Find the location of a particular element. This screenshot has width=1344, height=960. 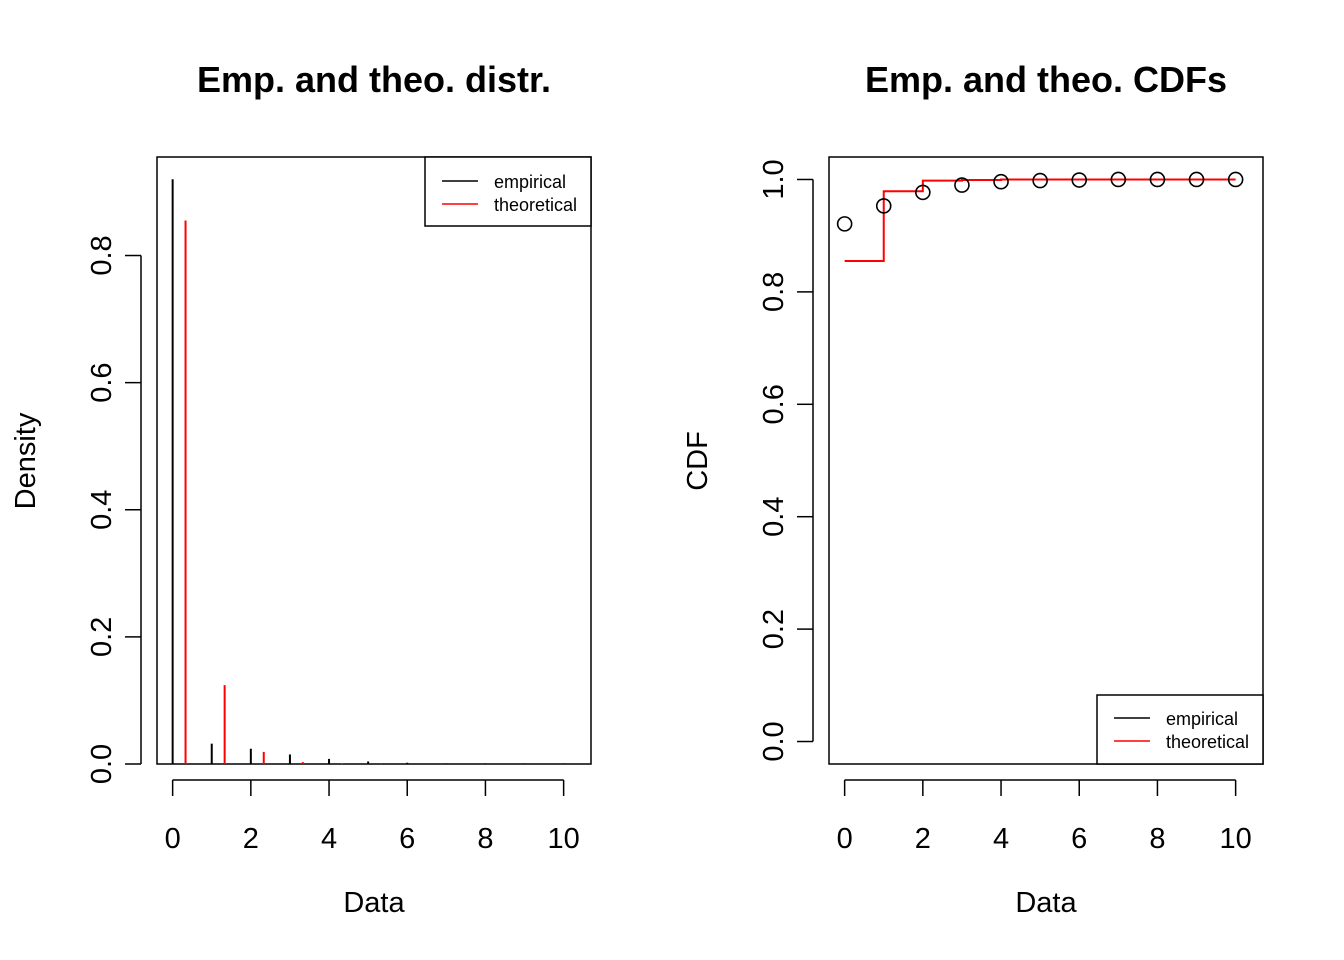

y-tick-label: 1.0 is located at coordinates (774, 179).